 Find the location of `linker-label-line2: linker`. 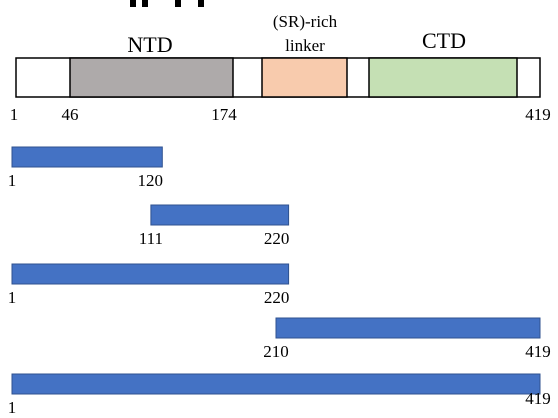

linker-label-line2: linker is located at coordinates (305, 45).